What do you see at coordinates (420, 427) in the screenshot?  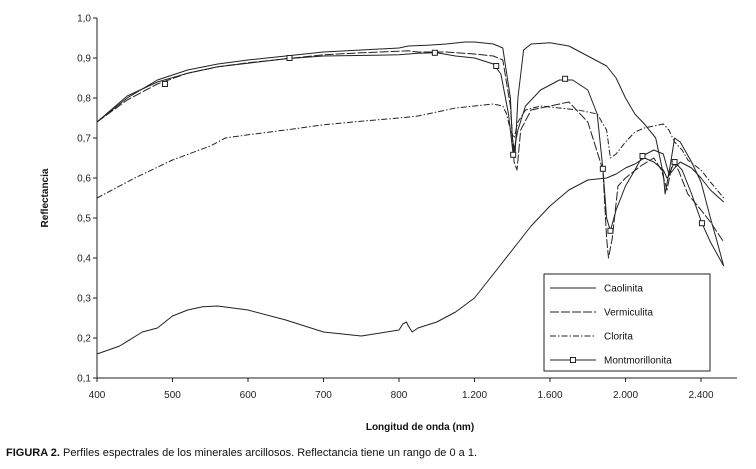 I see `x-axis-title: Longitud de onda (nm)` at bounding box center [420, 427].